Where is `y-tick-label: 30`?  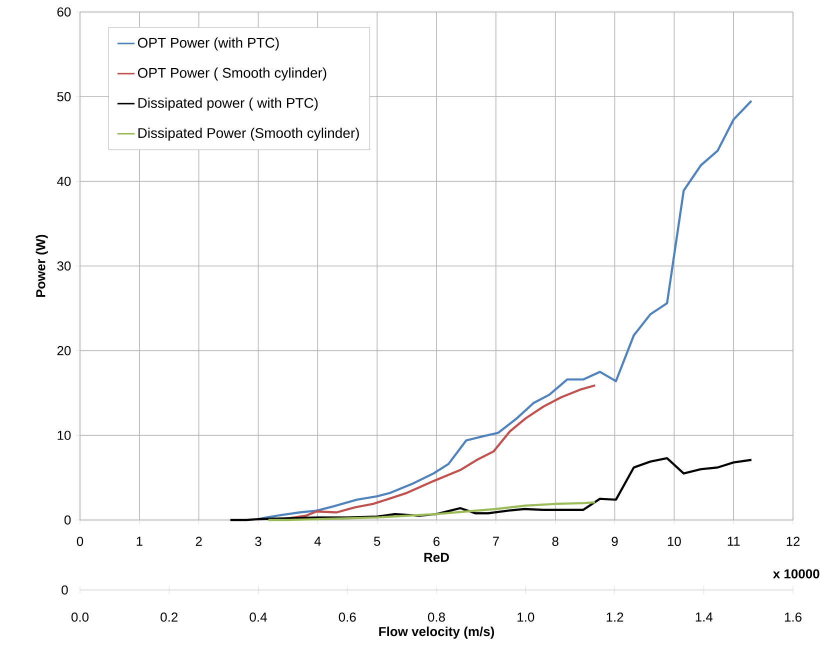
y-tick-label: 30 is located at coordinates (64, 266).